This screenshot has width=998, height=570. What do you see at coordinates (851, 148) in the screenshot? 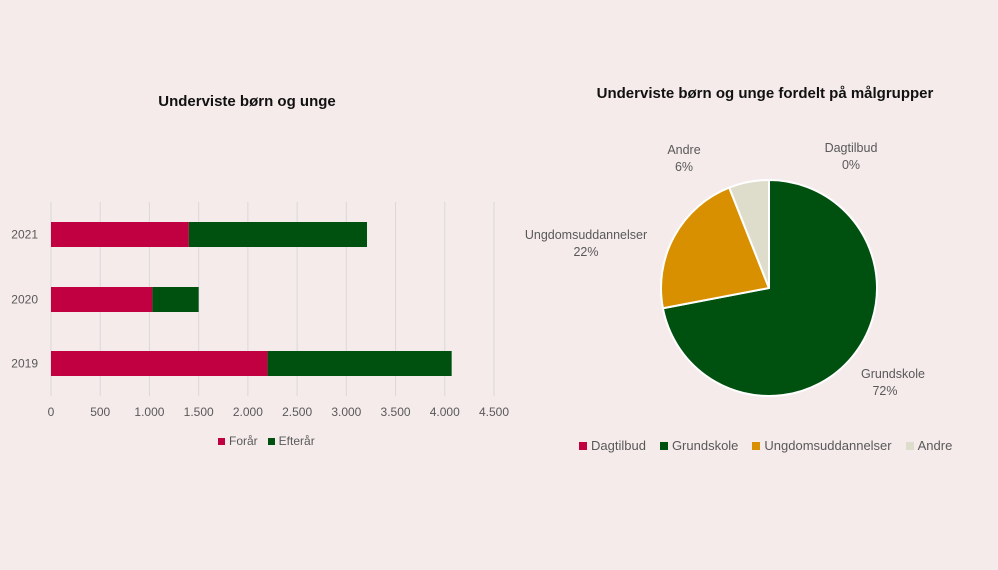
I see `pie-label-dagtilbud: Dagtilbud` at bounding box center [851, 148].